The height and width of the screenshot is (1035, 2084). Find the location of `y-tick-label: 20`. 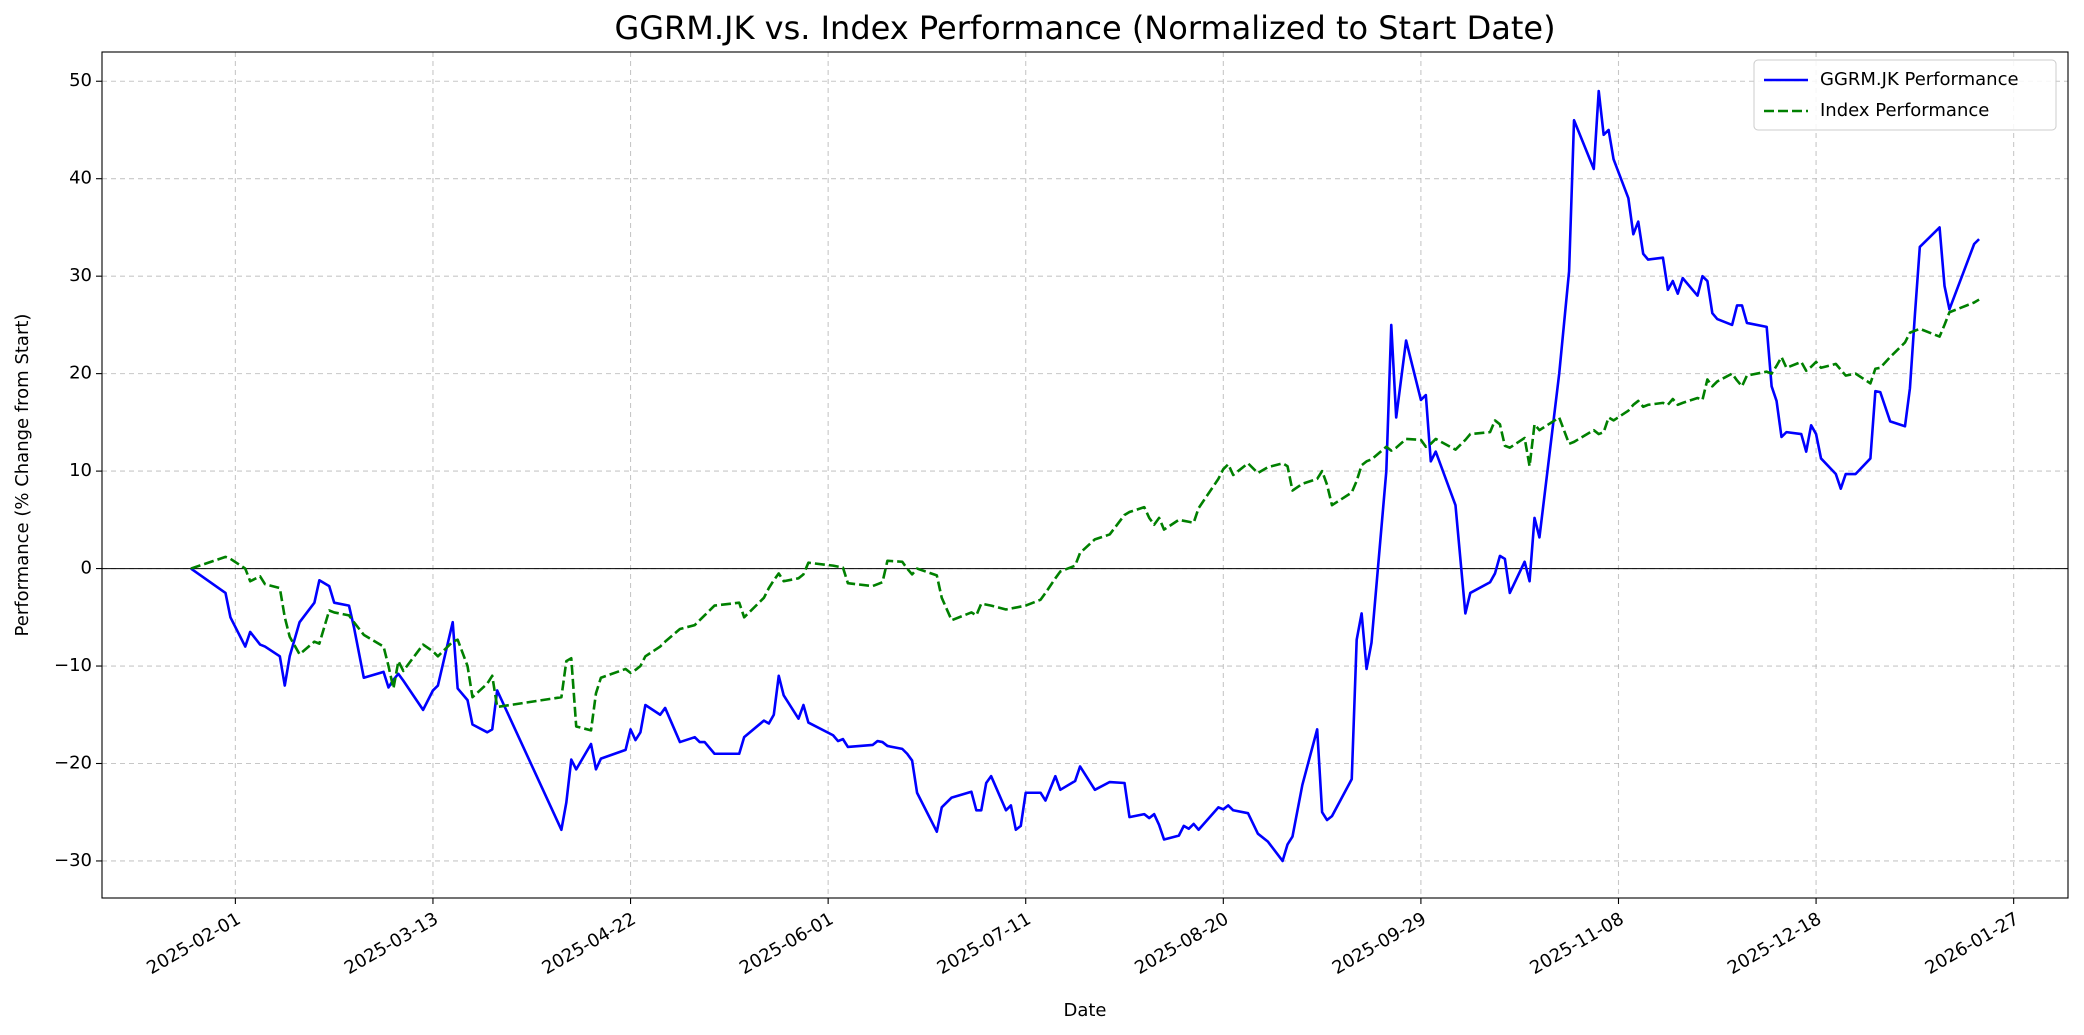

y-tick-label: 20 is located at coordinates (80, 373).